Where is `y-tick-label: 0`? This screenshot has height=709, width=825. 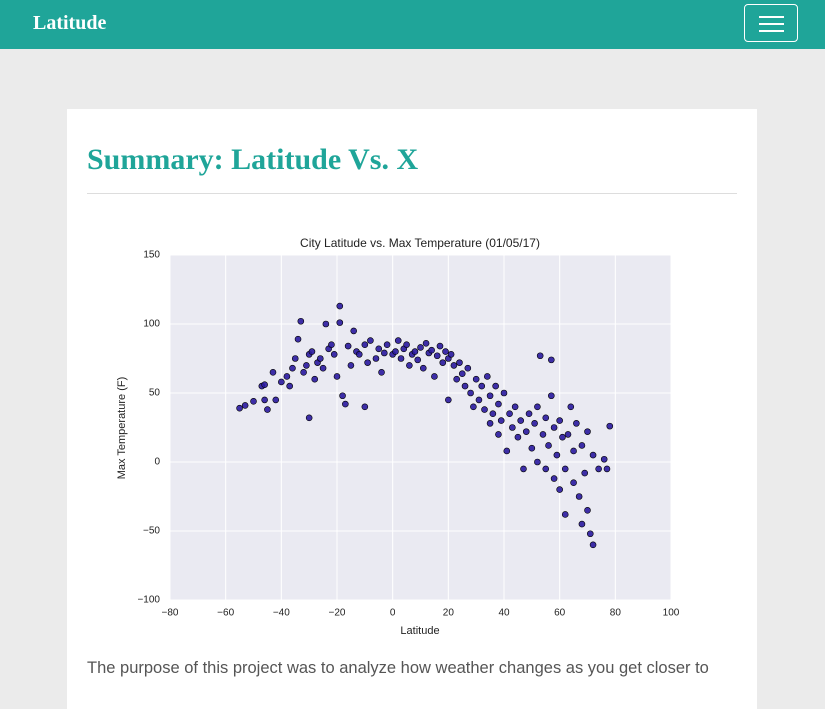 y-tick-label: 0 is located at coordinates (157, 462).